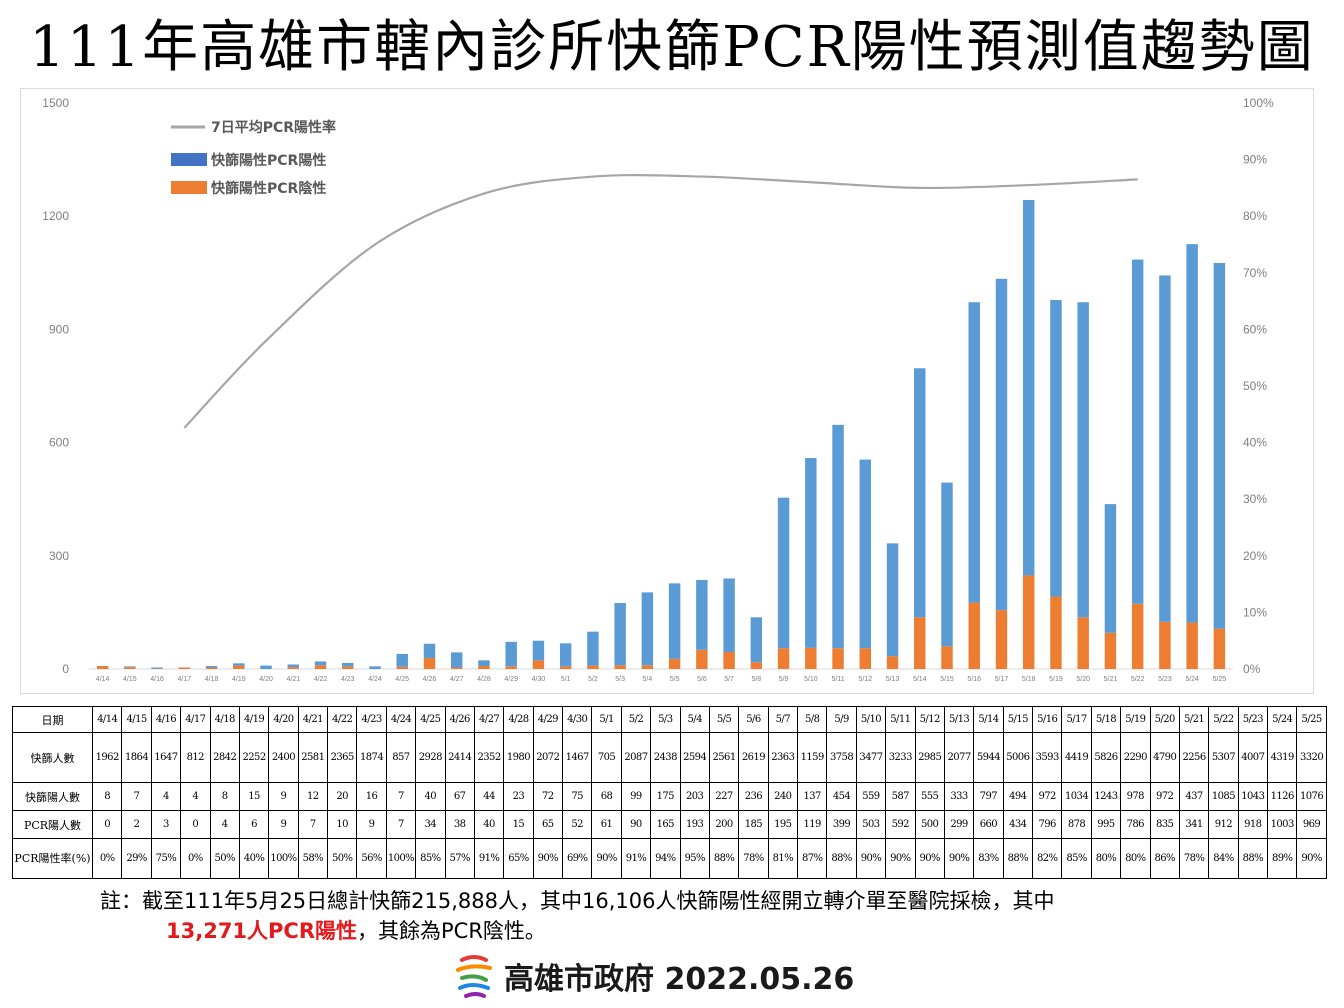 This screenshot has width=1344, height=1008. Describe the element at coordinates (1018, 719) in the screenshot. I see `table-cell: 5/15` at that location.